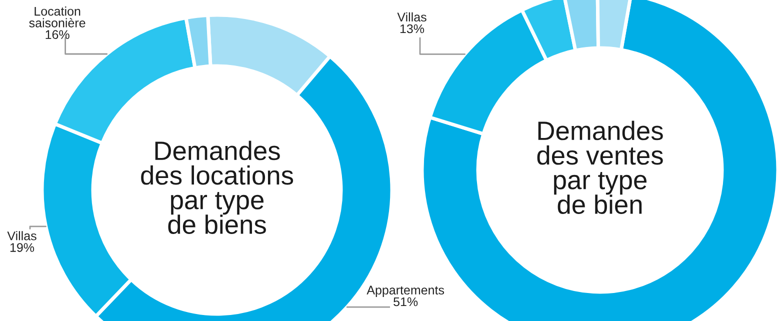 The height and width of the screenshot is (321, 780). I want to click on slice-label: Appartements, so click(405, 291).